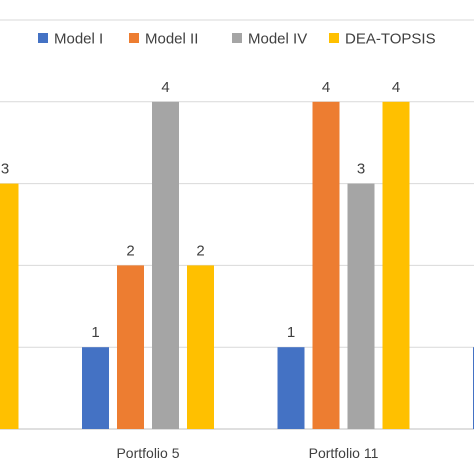 The width and height of the screenshot is (474, 474). Describe the element at coordinates (247, 453) in the screenshot. I see `x-axis-tick-labels: Portfolio 5 Portfolio 11` at that location.